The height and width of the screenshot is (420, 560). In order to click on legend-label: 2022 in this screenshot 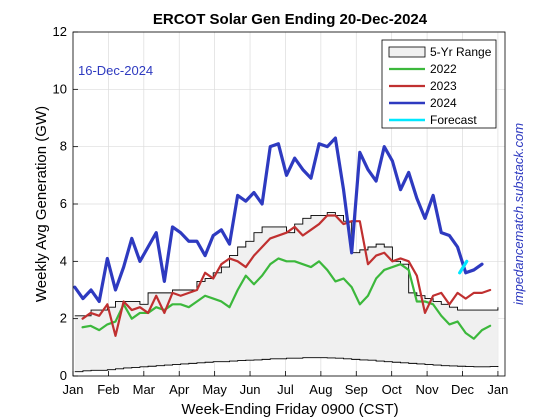, I will do `click(443, 69)`.